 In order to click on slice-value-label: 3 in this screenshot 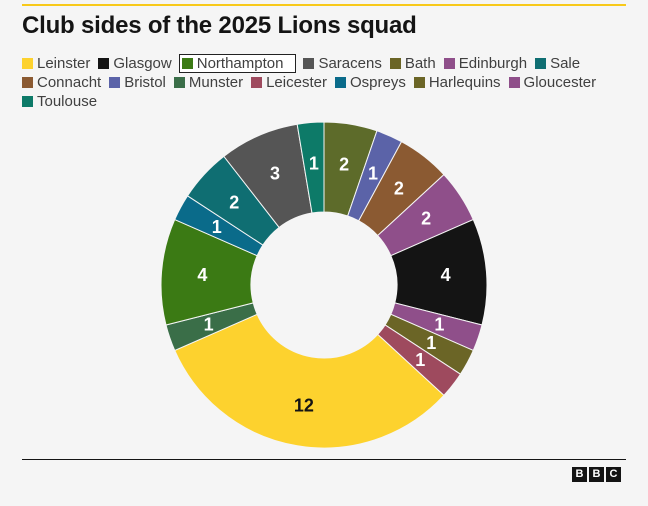, I will do `click(275, 173)`.